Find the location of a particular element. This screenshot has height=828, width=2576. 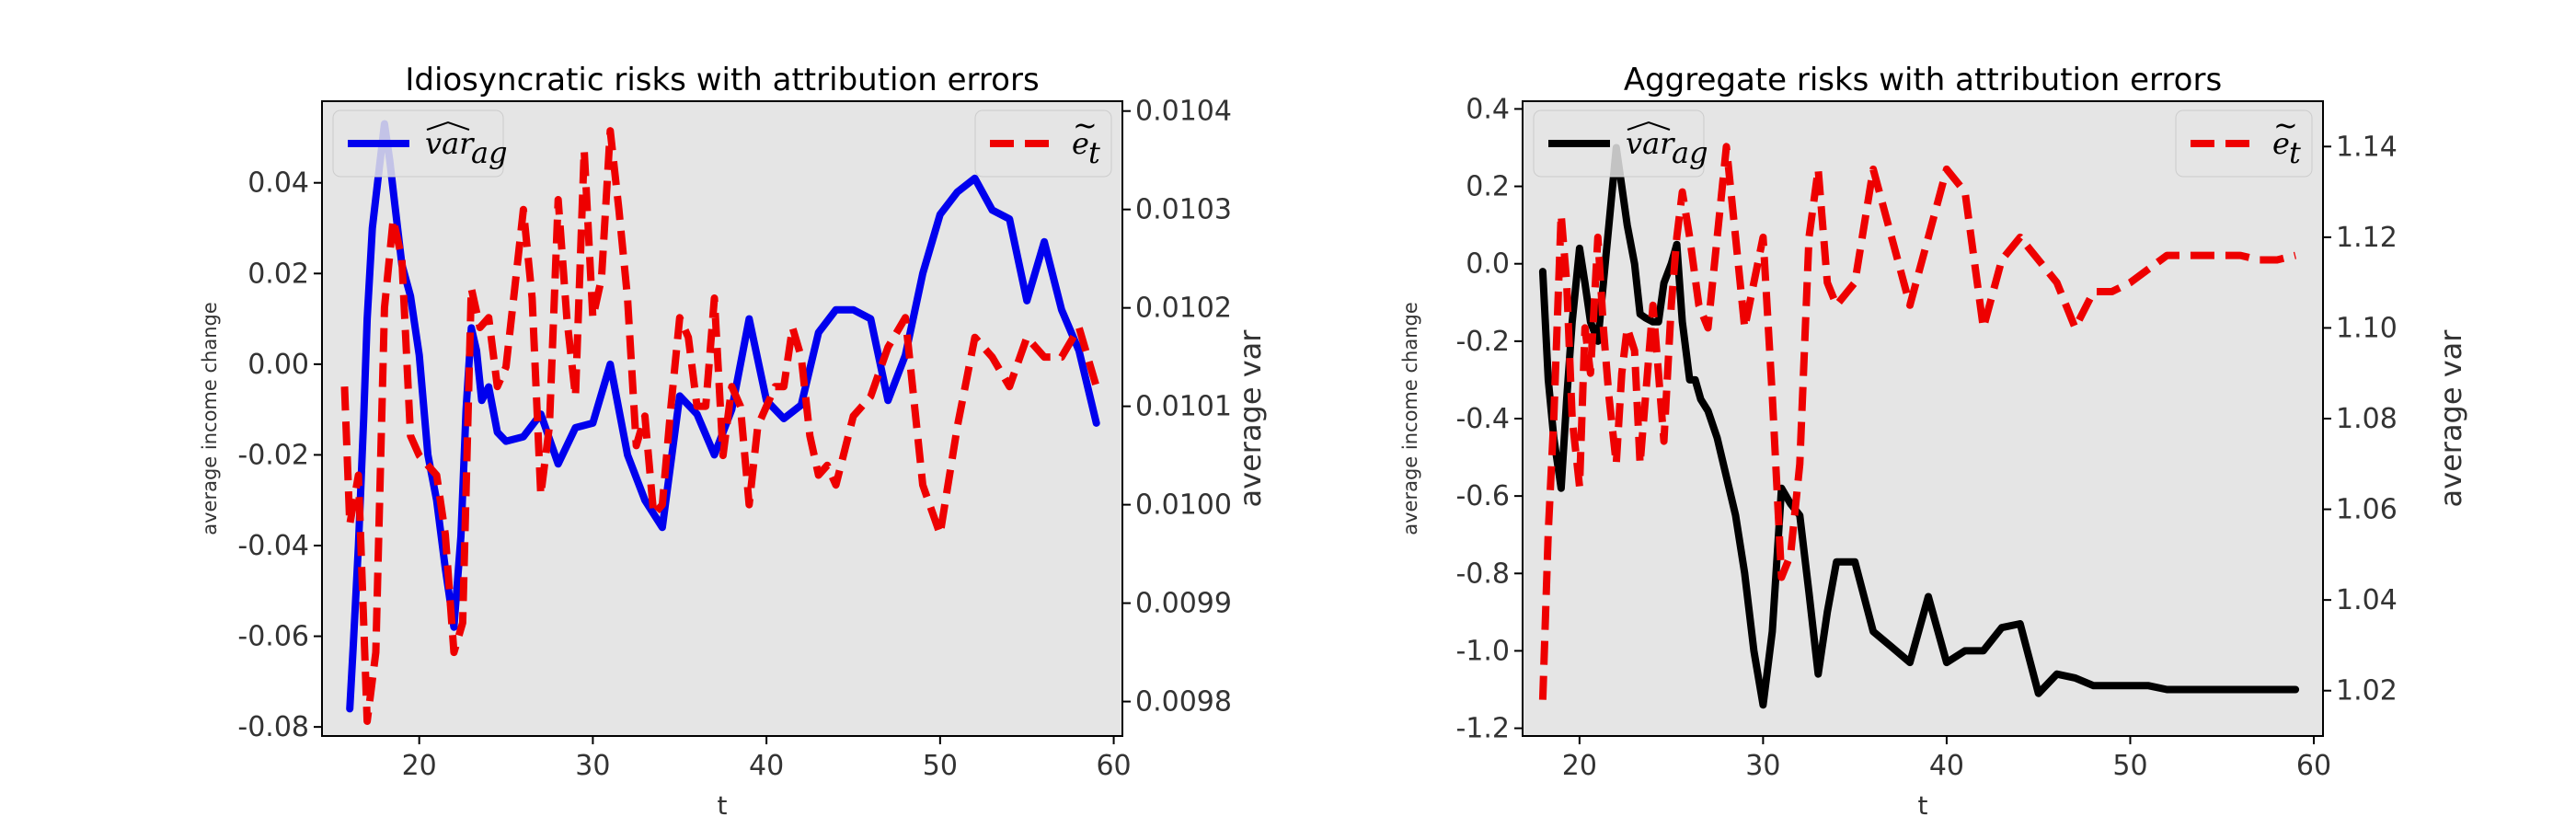

panel1-y-left-tick-label-5: 0.02 is located at coordinates (278, 274).